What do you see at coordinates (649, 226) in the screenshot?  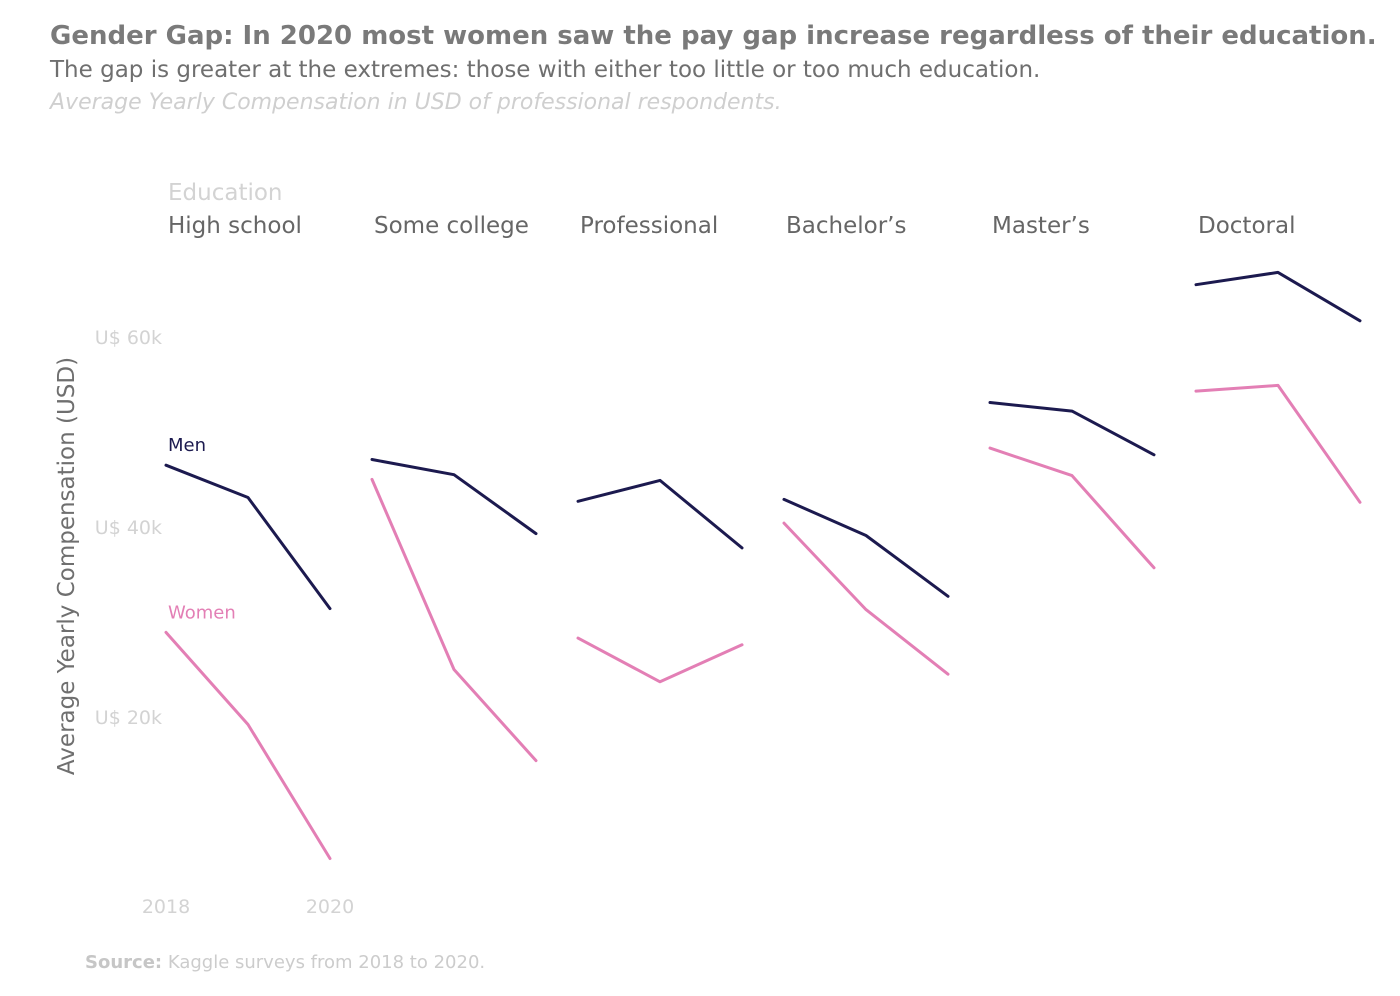 I see `panel-title-professional: Professional` at bounding box center [649, 226].